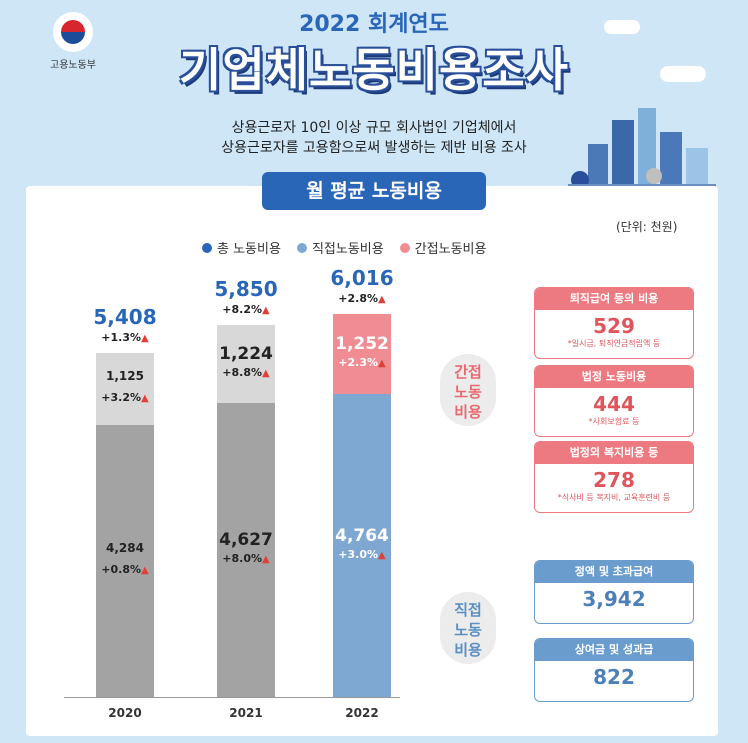 The image size is (748, 743). What do you see at coordinates (246, 353) in the screenshot?
I see `indirect-value-label: 1,224` at bounding box center [246, 353].